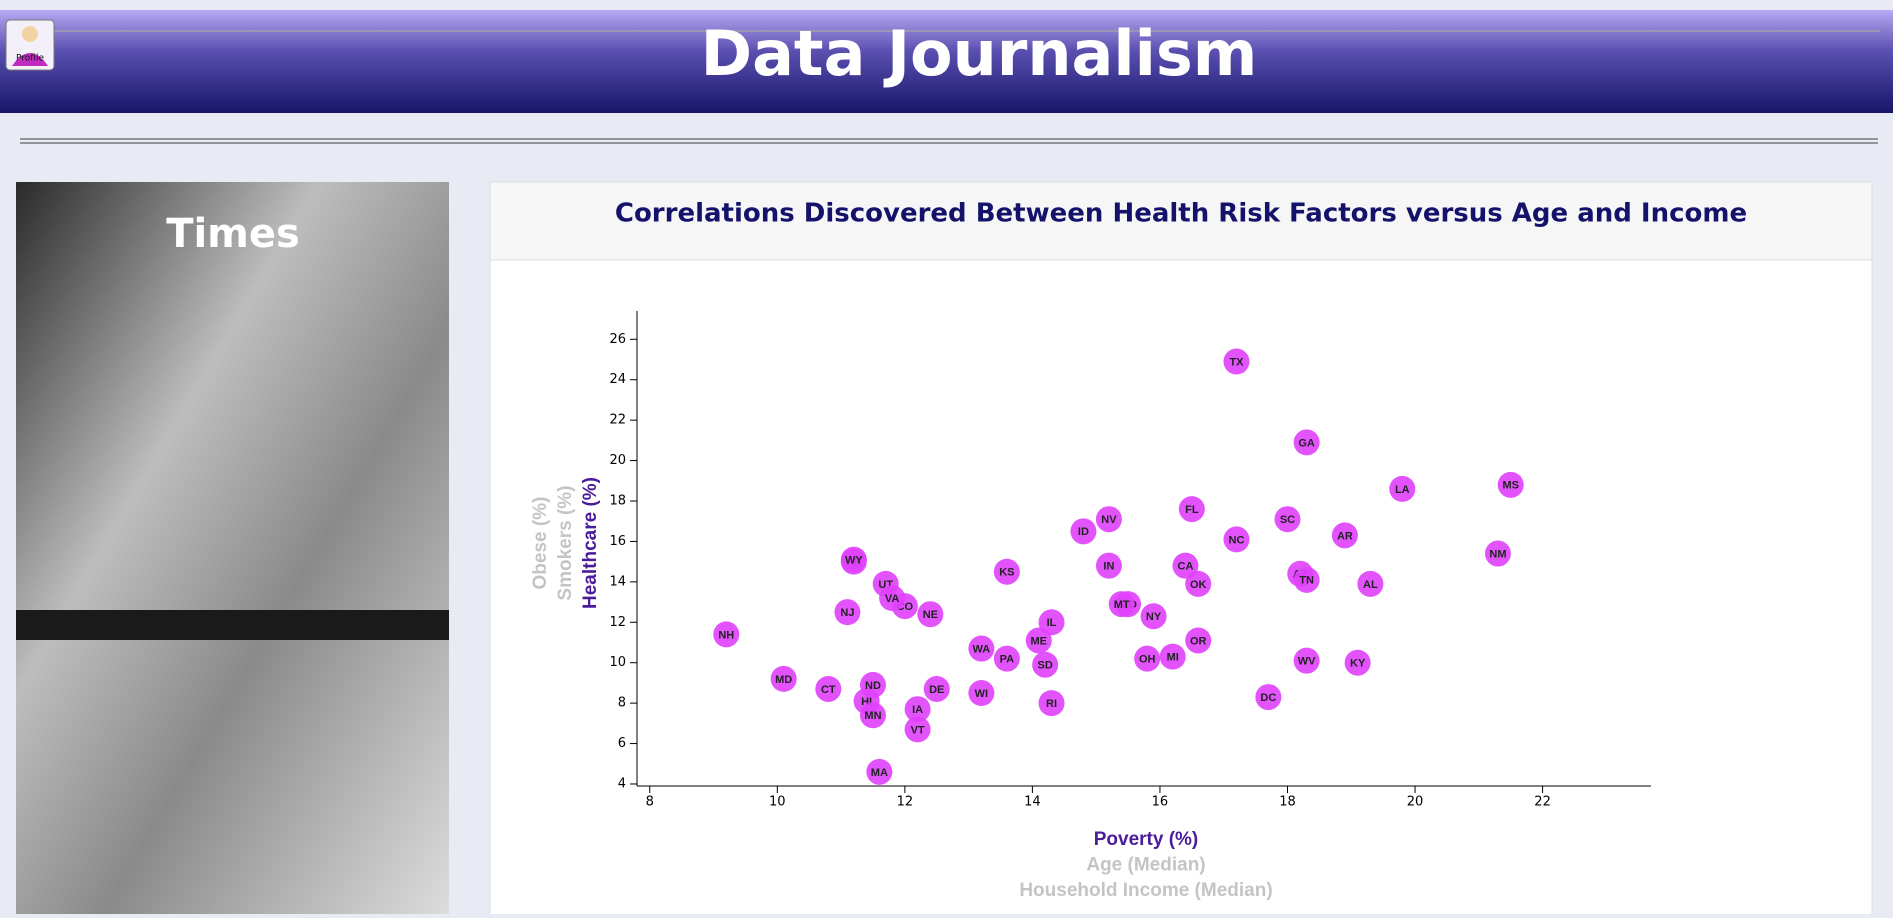  I want to click on point-label: IN, so click(1108, 567).